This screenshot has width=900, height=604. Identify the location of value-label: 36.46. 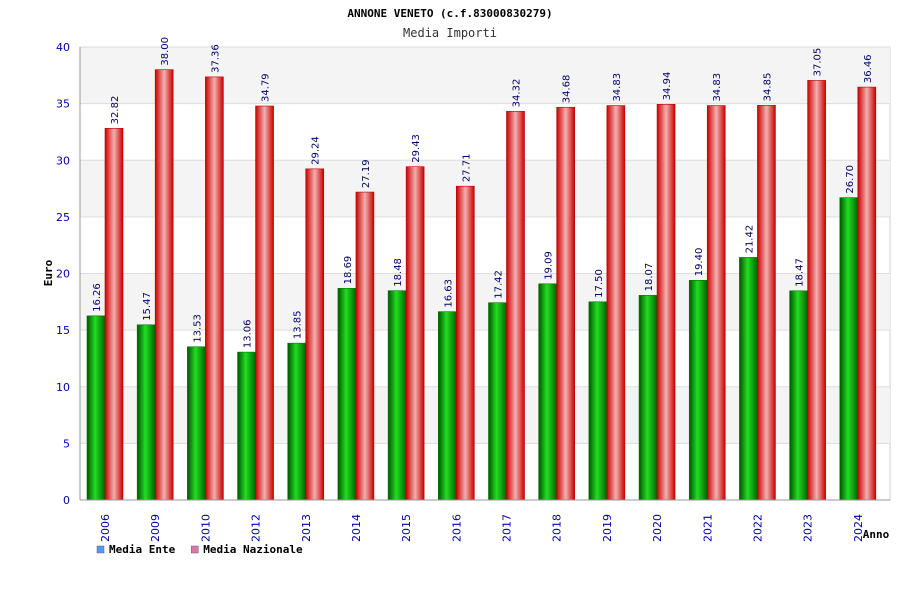
(868, 68).